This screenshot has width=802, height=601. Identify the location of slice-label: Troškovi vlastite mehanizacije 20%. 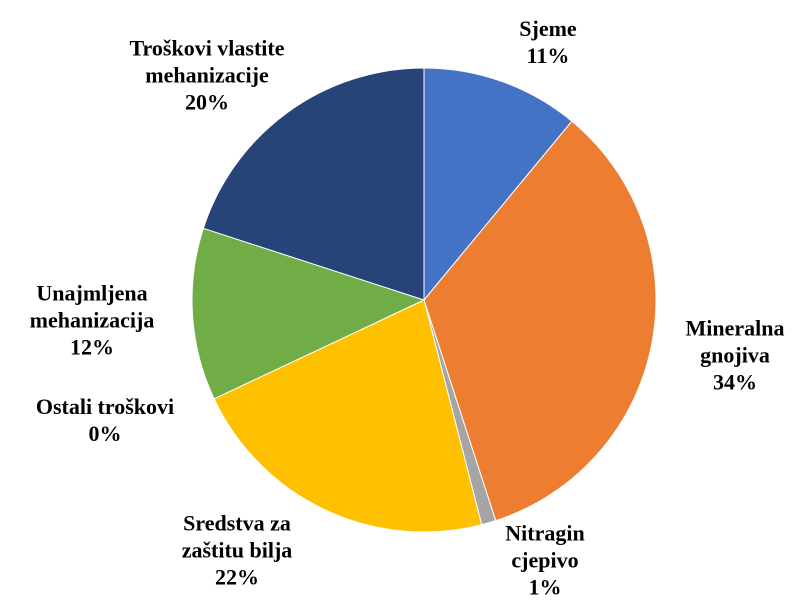
(207, 75).